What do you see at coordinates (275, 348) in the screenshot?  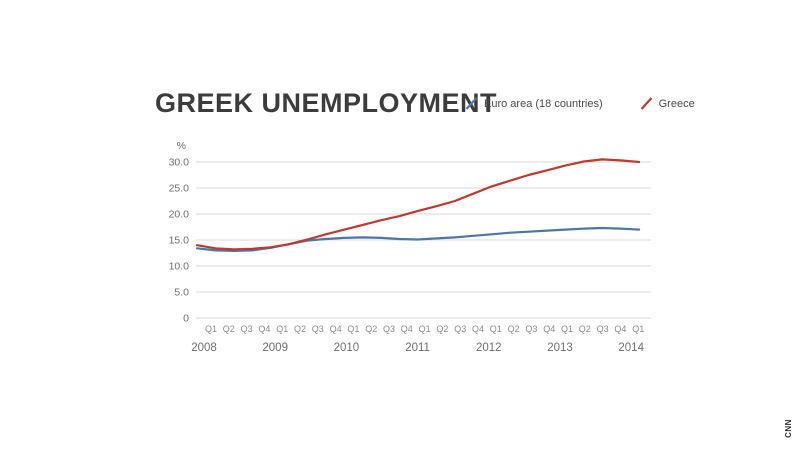 I see `x-axis-year-label: 2009` at bounding box center [275, 348].